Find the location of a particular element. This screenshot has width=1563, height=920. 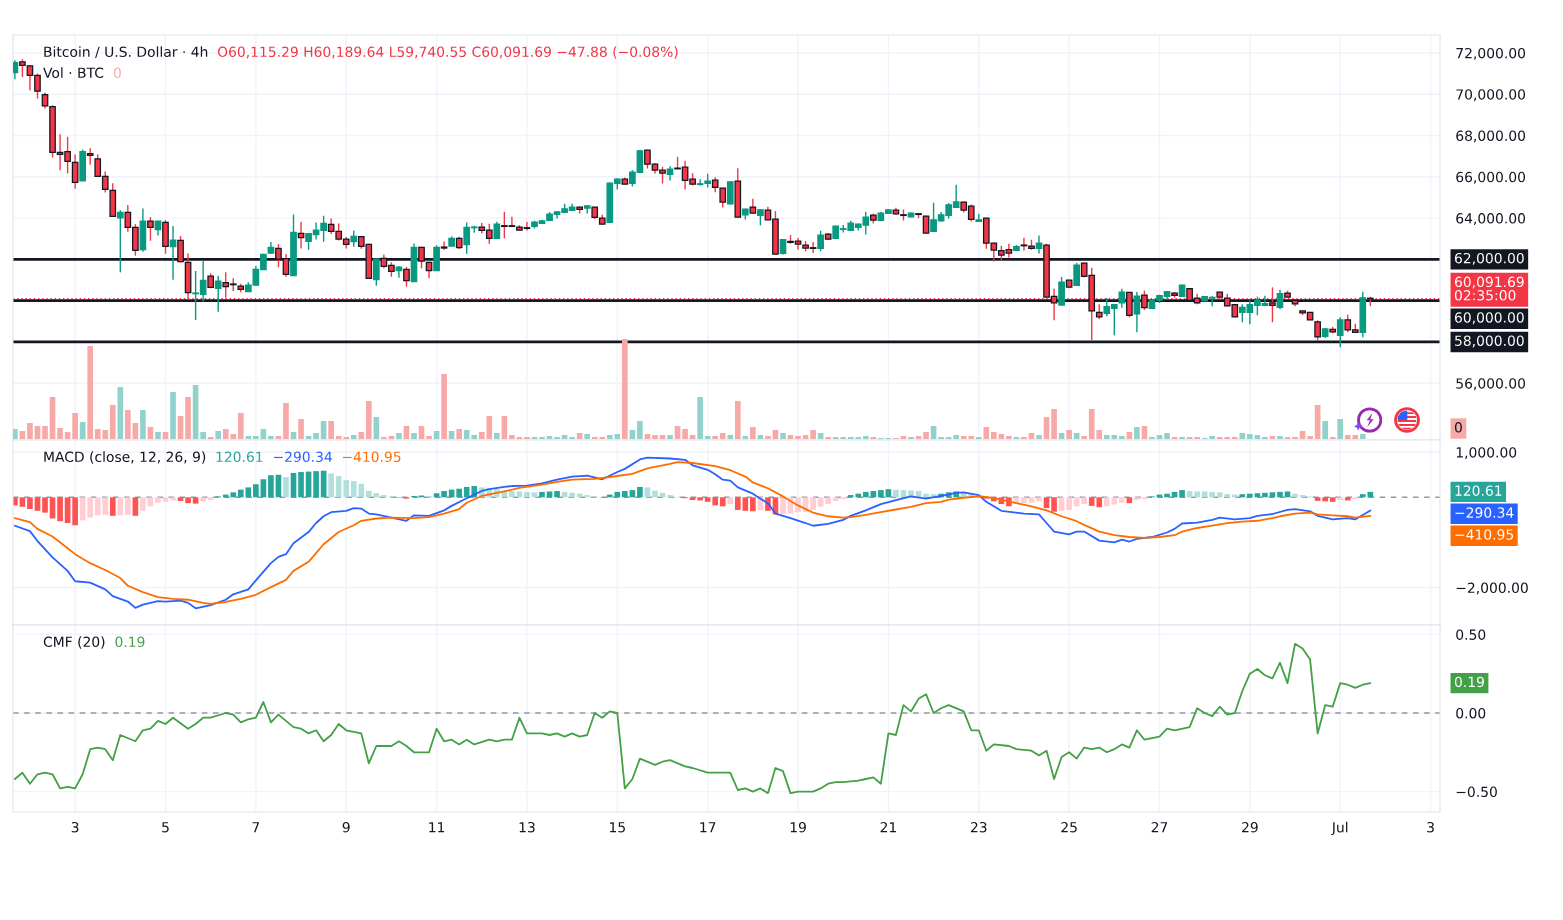

x-tick-label: 13 is located at coordinates (527, 827).